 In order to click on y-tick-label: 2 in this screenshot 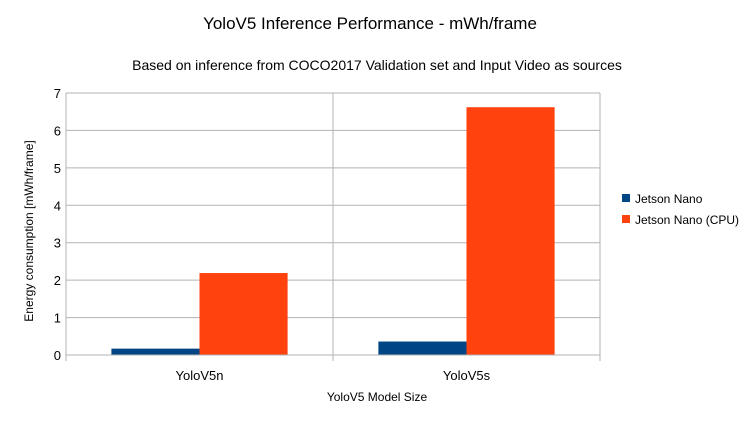, I will do `click(57, 280)`.